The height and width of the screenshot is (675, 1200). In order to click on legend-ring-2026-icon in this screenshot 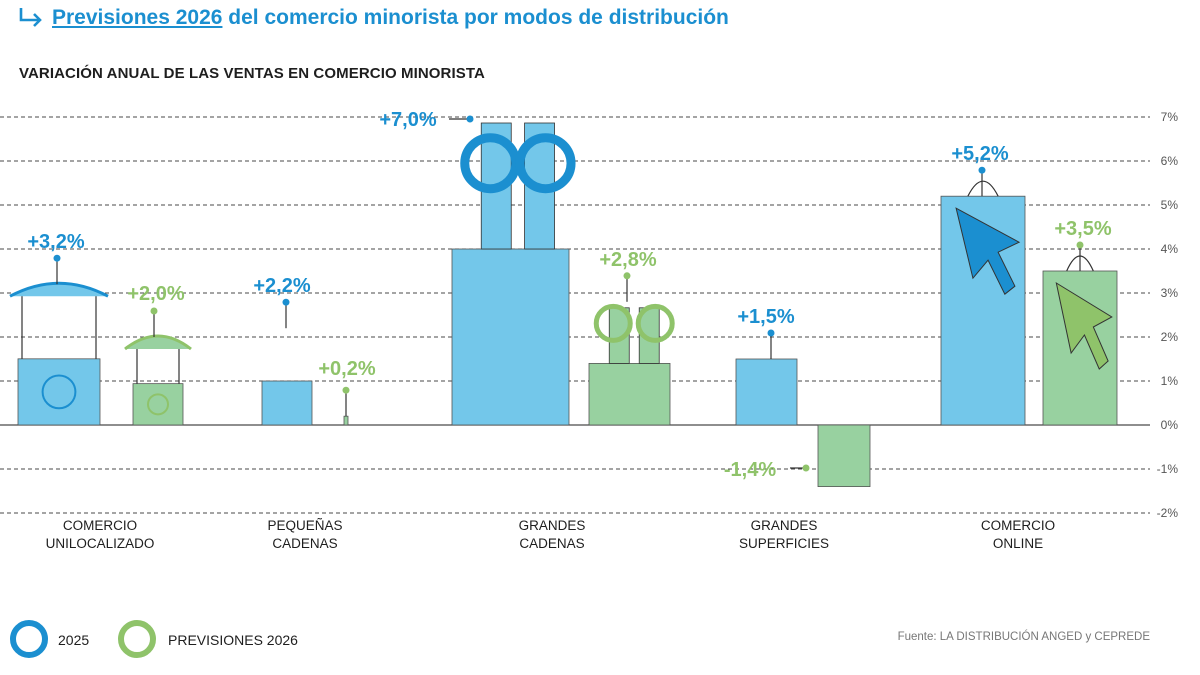, I will do `click(137, 639)`.